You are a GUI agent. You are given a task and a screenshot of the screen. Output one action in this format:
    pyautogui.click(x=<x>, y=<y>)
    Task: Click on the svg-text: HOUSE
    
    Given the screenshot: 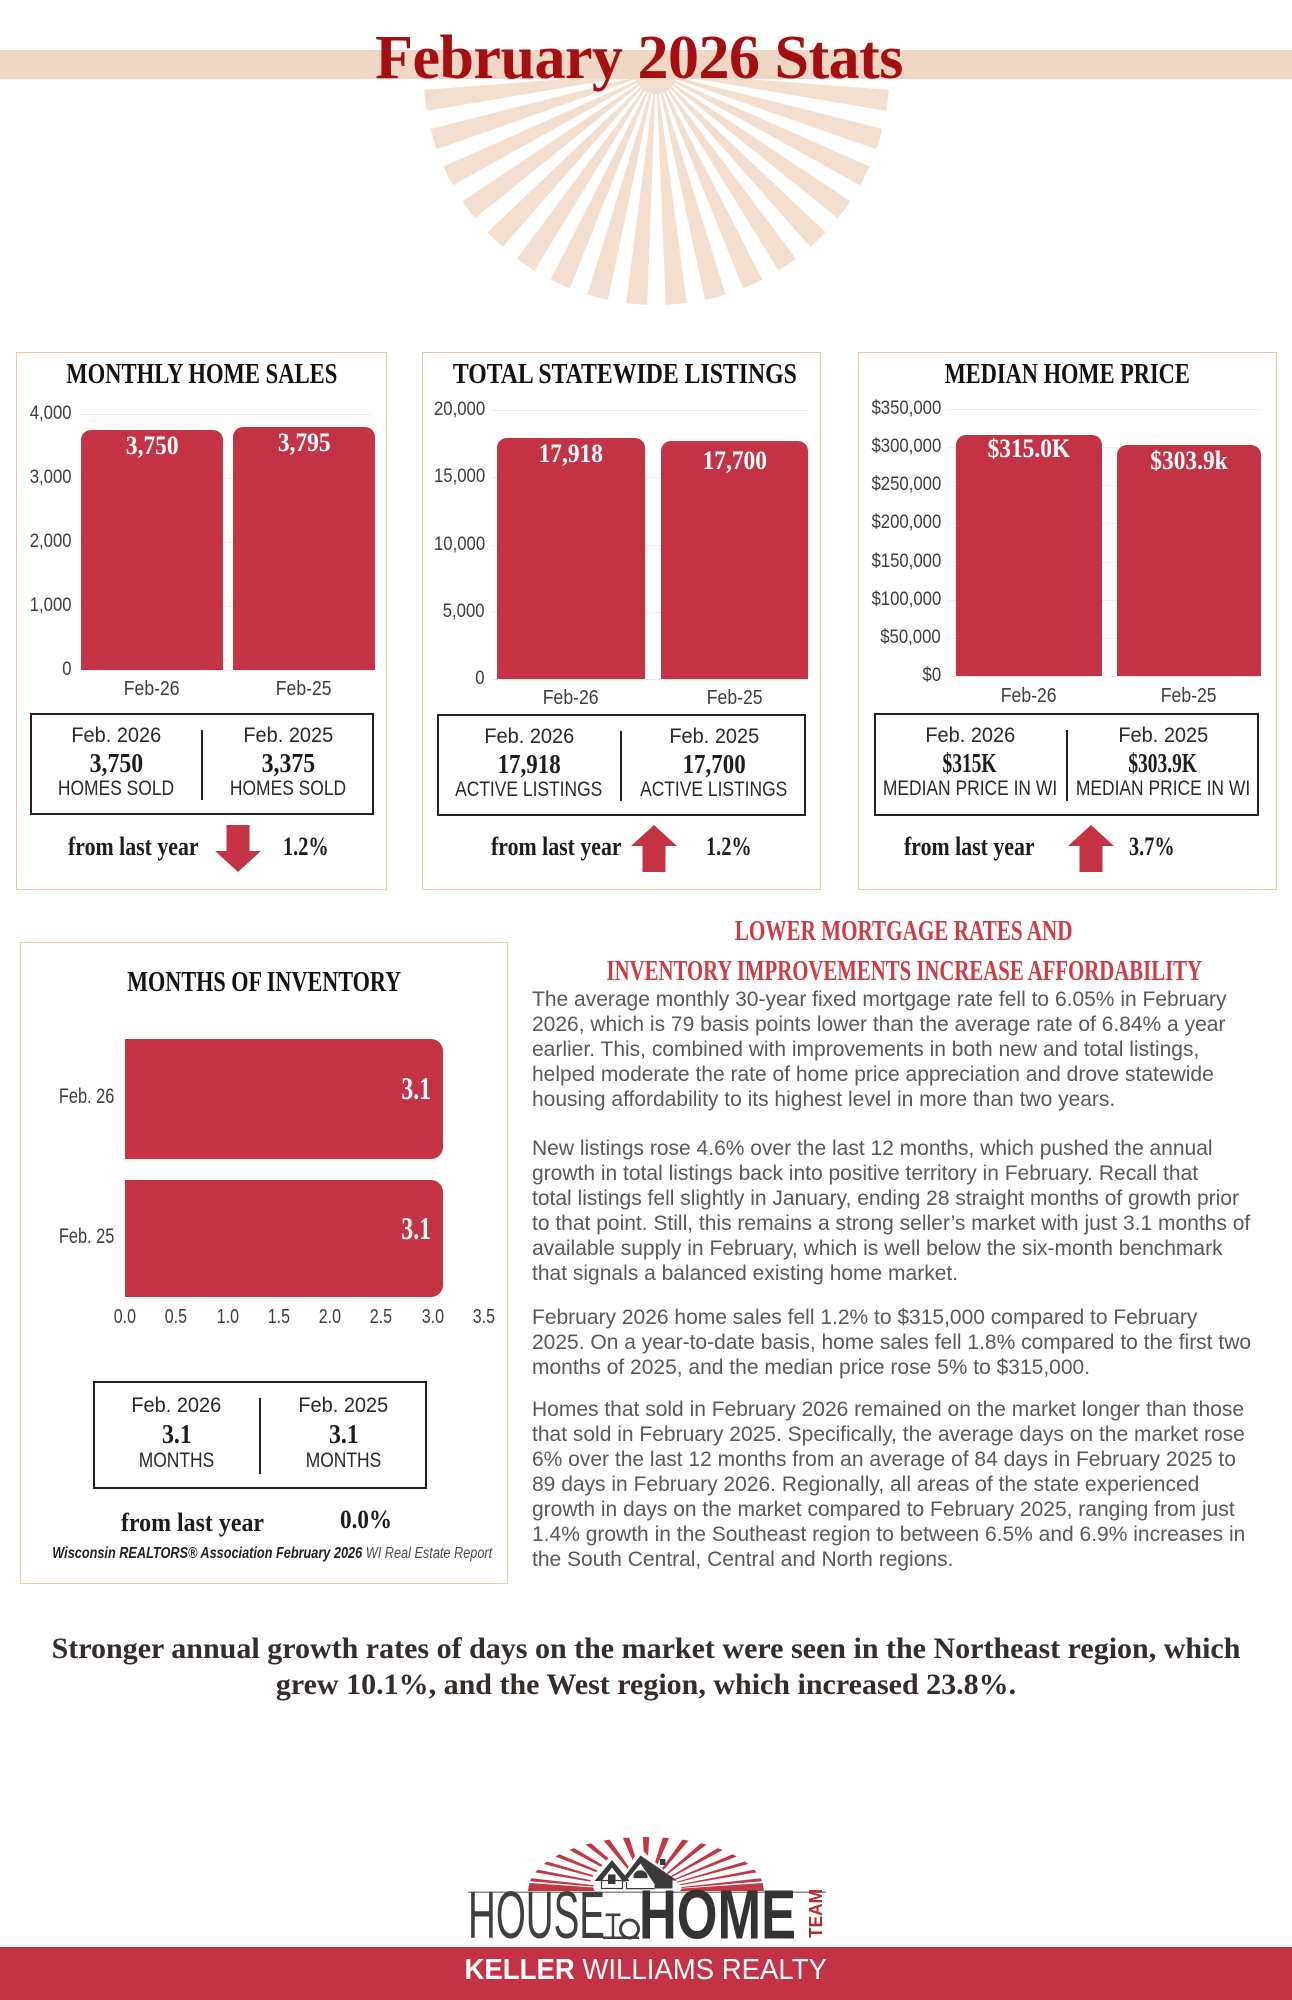 What is the action you would take?
    pyautogui.click(x=536, y=1914)
    